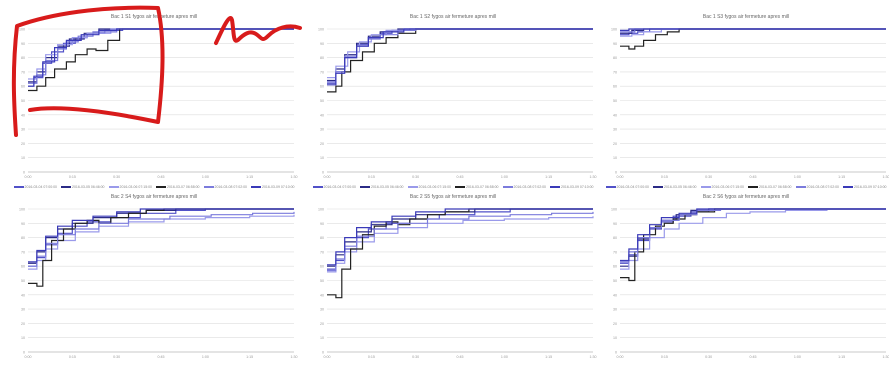  What do you see at coordinates (477, 187) in the screenshot?
I see `legend-entry: 2016-03-07 06:58:00` at bounding box center [477, 187].